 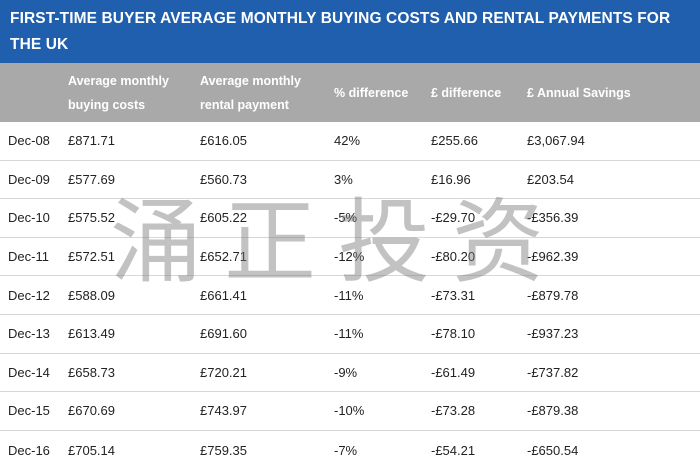 What do you see at coordinates (453, 334) in the screenshot?
I see `cell-diff: -£78.10` at bounding box center [453, 334].